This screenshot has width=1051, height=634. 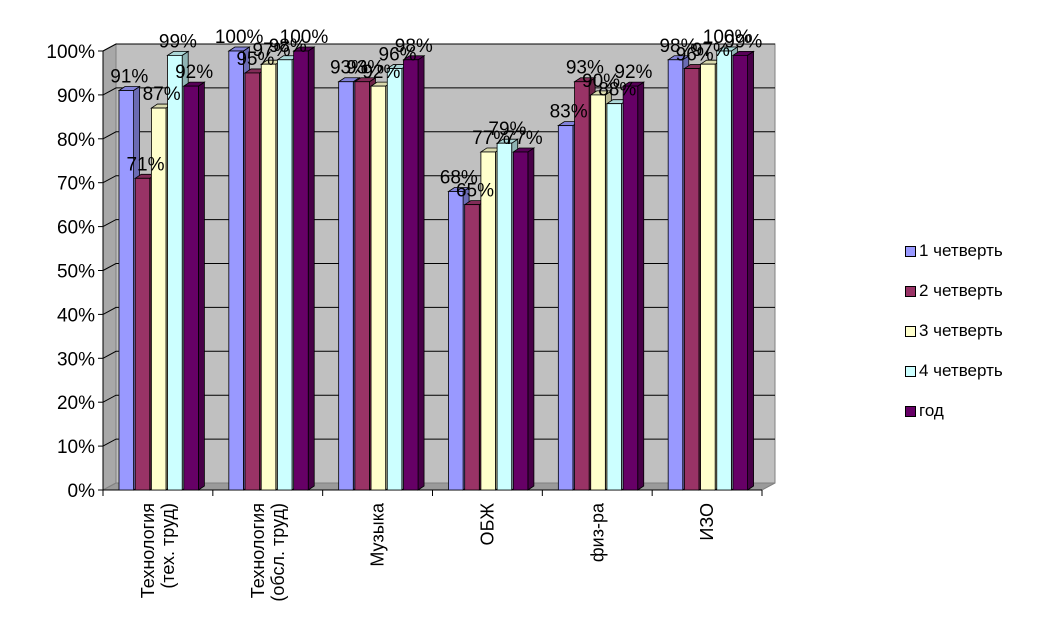 I want to click on x-axis-category-label: ОБЖ, so click(x=487, y=524).